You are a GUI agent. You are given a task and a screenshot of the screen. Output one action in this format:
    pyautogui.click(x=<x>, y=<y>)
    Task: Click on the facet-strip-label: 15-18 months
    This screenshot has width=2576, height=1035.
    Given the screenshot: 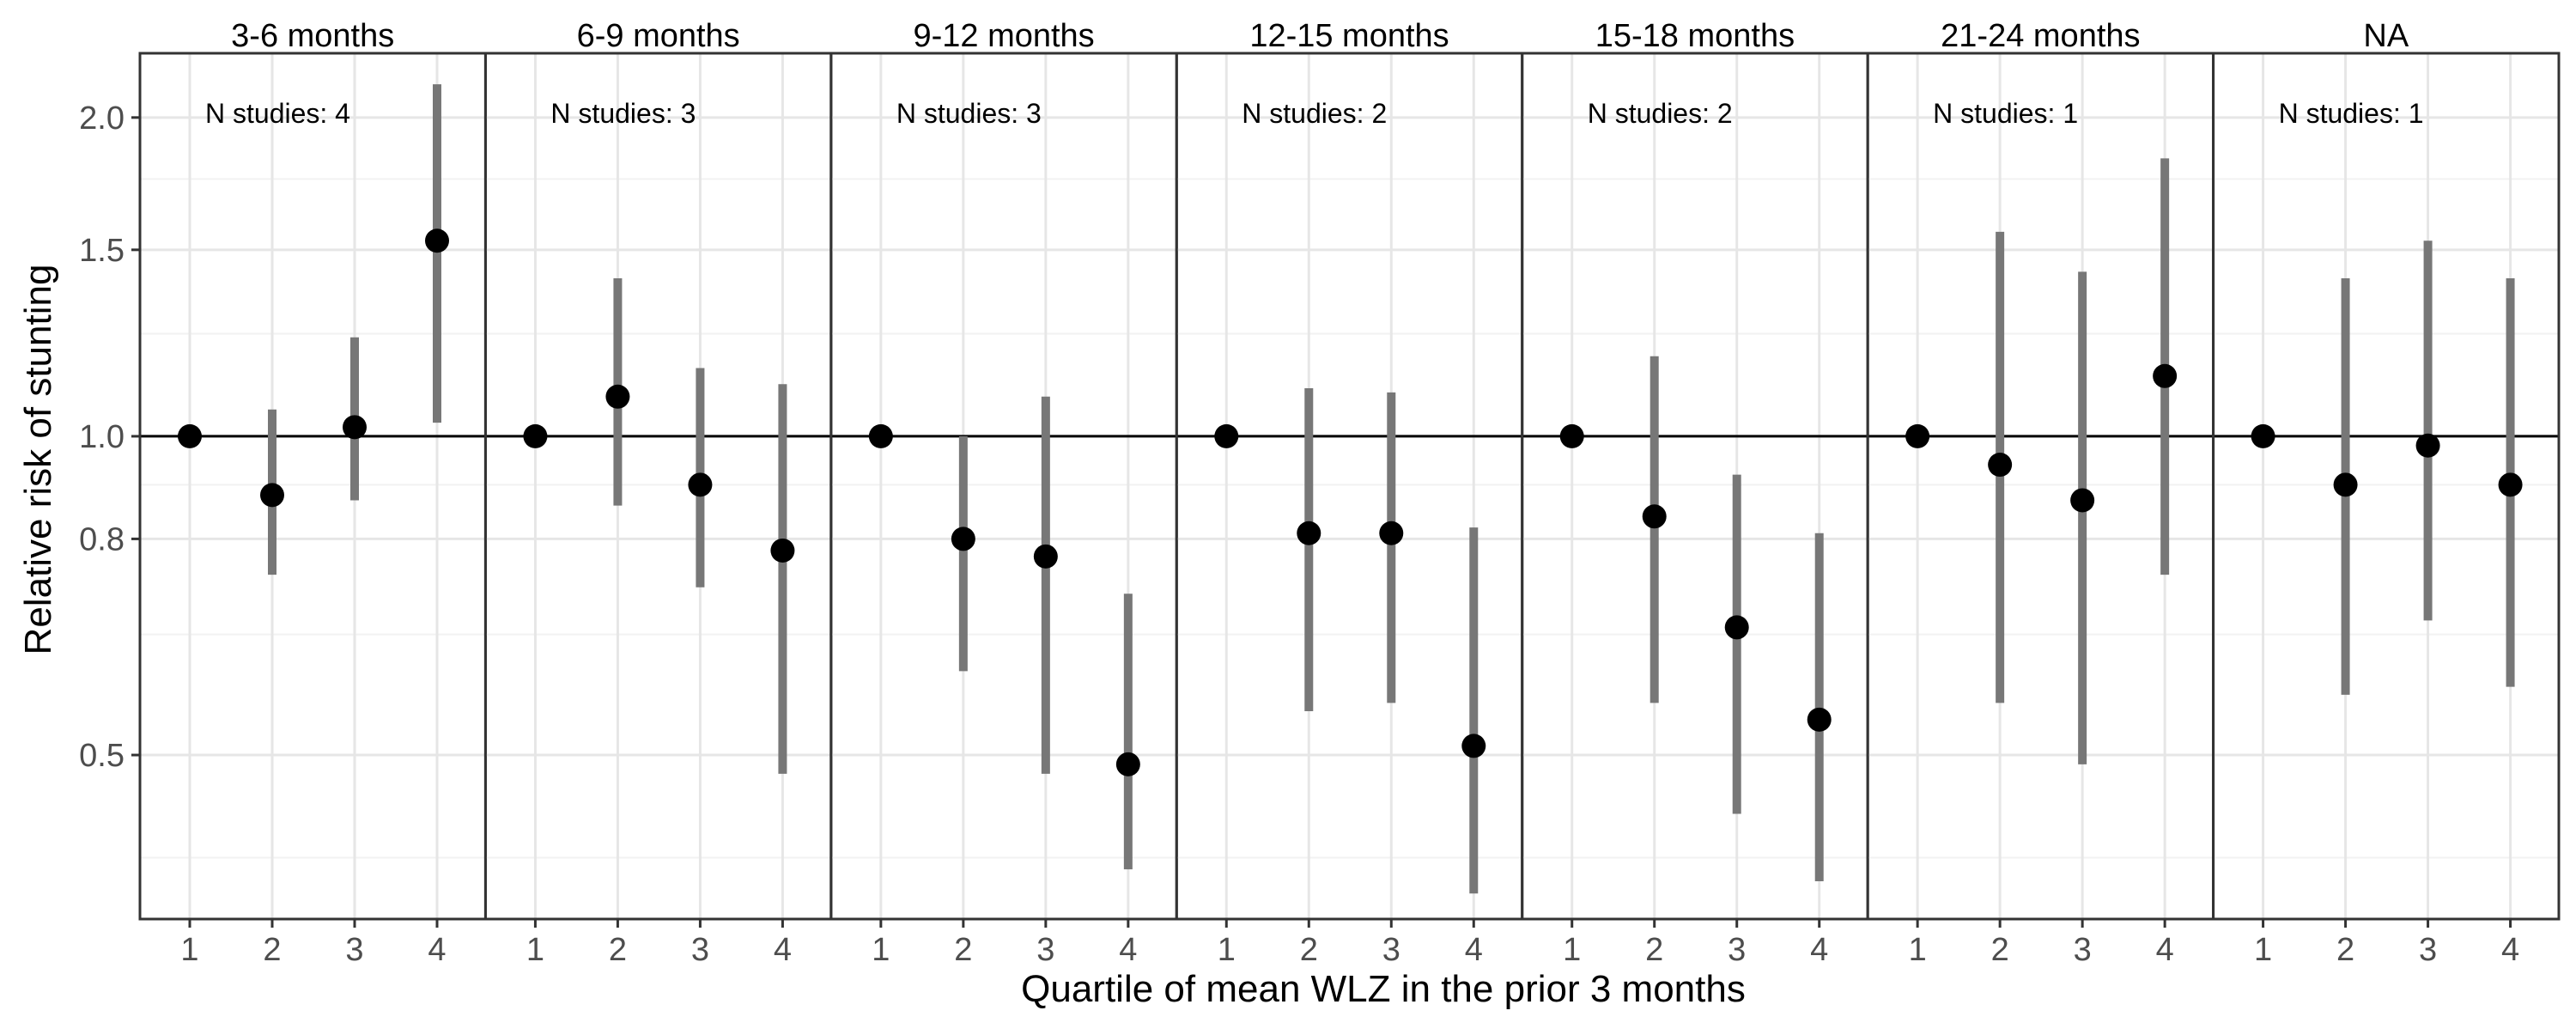 What is the action you would take?
    pyautogui.click(x=1695, y=36)
    